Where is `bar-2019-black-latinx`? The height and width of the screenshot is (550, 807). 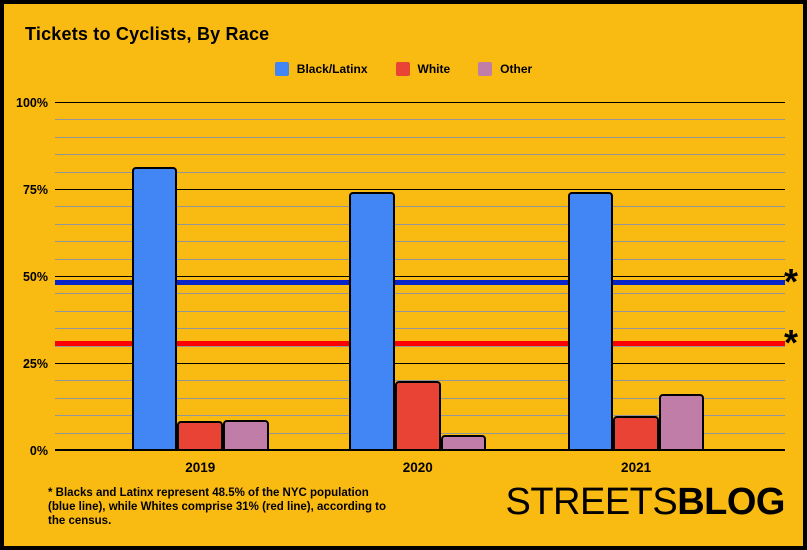
bar-2019-black-latinx is located at coordinates (154, 309).